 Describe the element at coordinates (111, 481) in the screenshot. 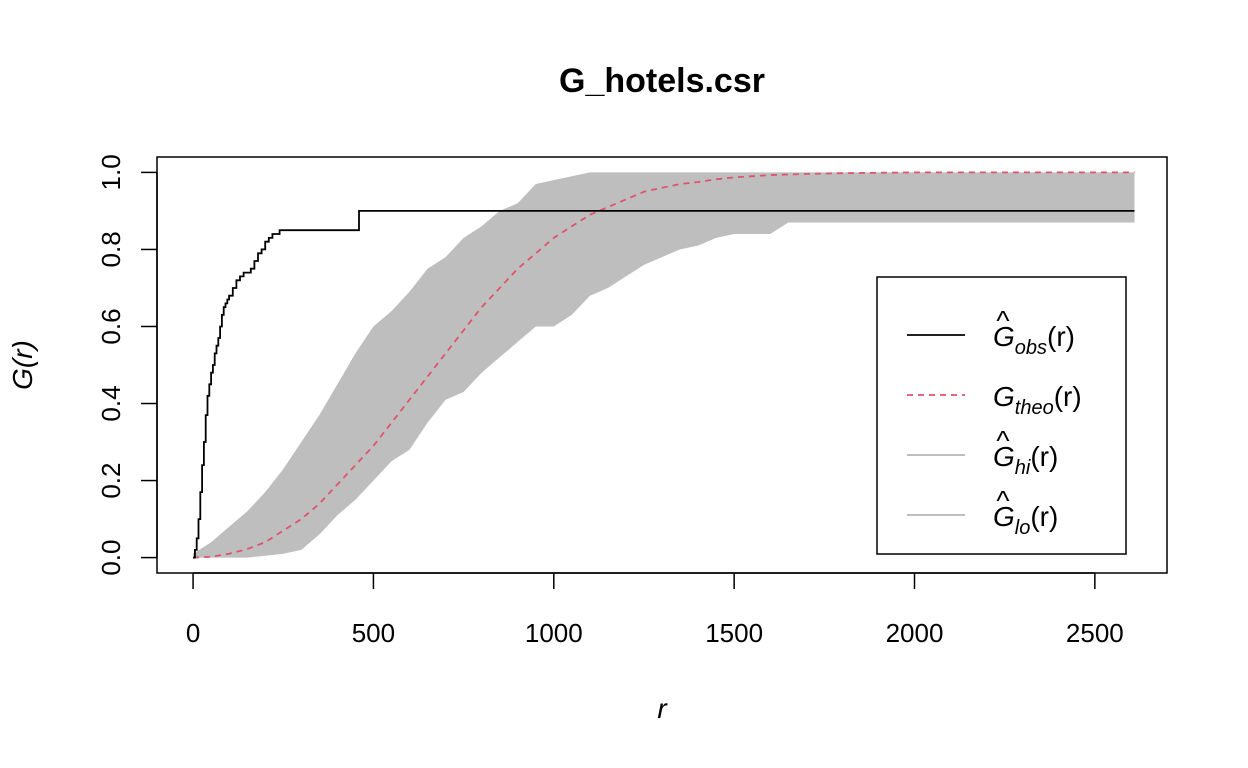

I see `y-tick-label: 0.2` at that location.